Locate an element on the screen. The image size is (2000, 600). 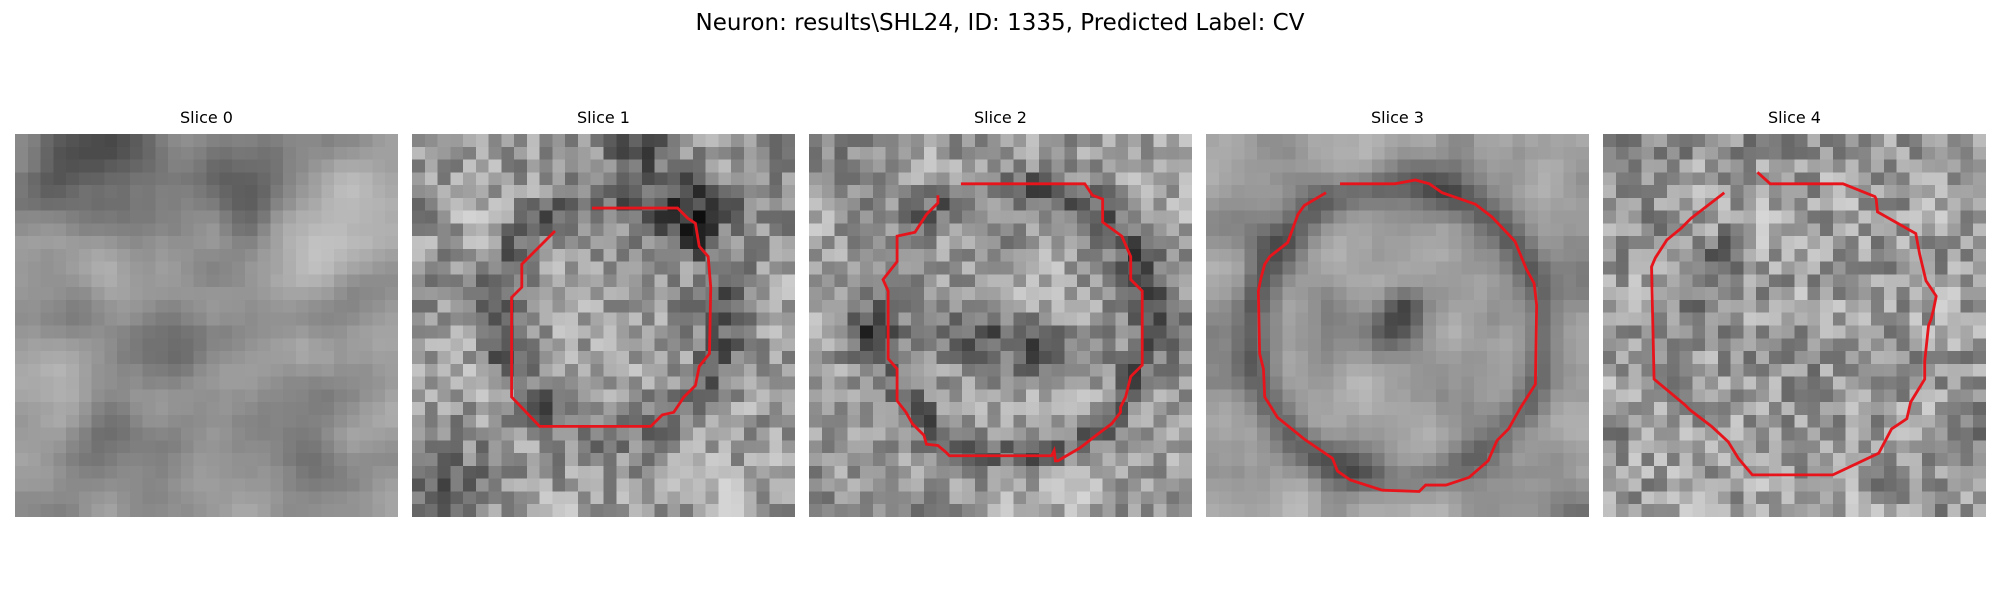
slice-panel-4: Slice 4 is located at coordinates (1794, 312).